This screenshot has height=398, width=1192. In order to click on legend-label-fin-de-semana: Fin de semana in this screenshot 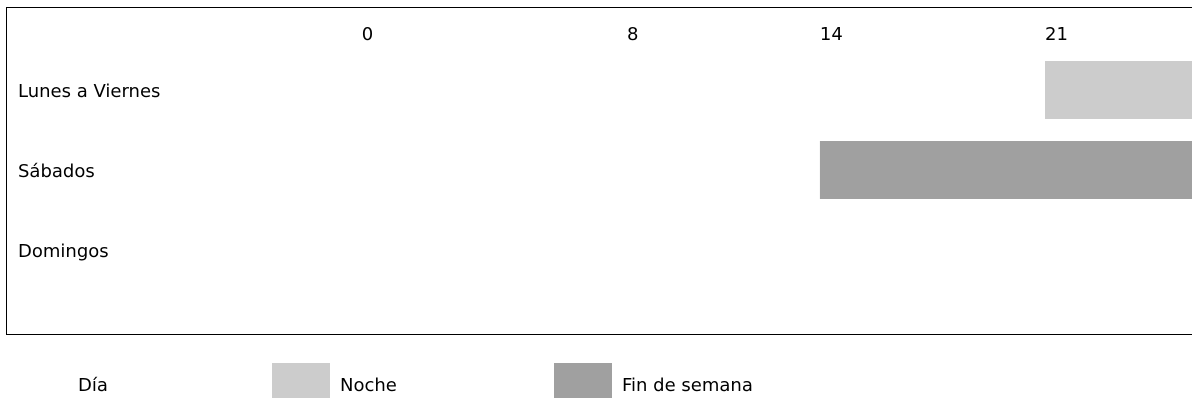, I will do `click(687, 385)`.